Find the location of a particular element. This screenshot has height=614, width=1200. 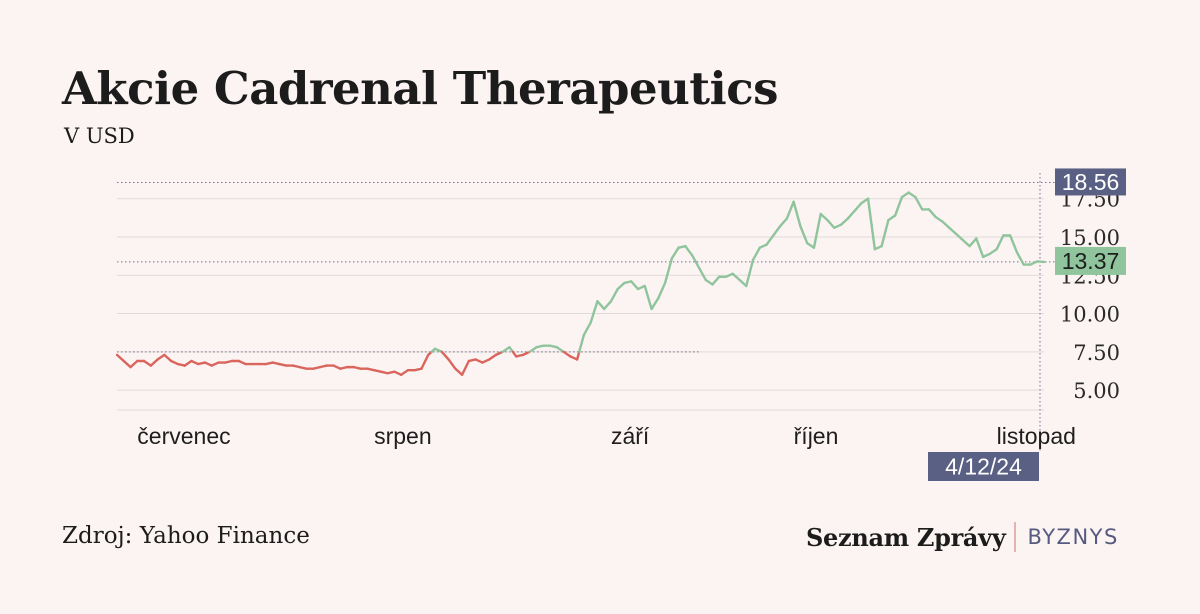

brand-name: Seznam Zprávy is located at coordinates (906, 537).